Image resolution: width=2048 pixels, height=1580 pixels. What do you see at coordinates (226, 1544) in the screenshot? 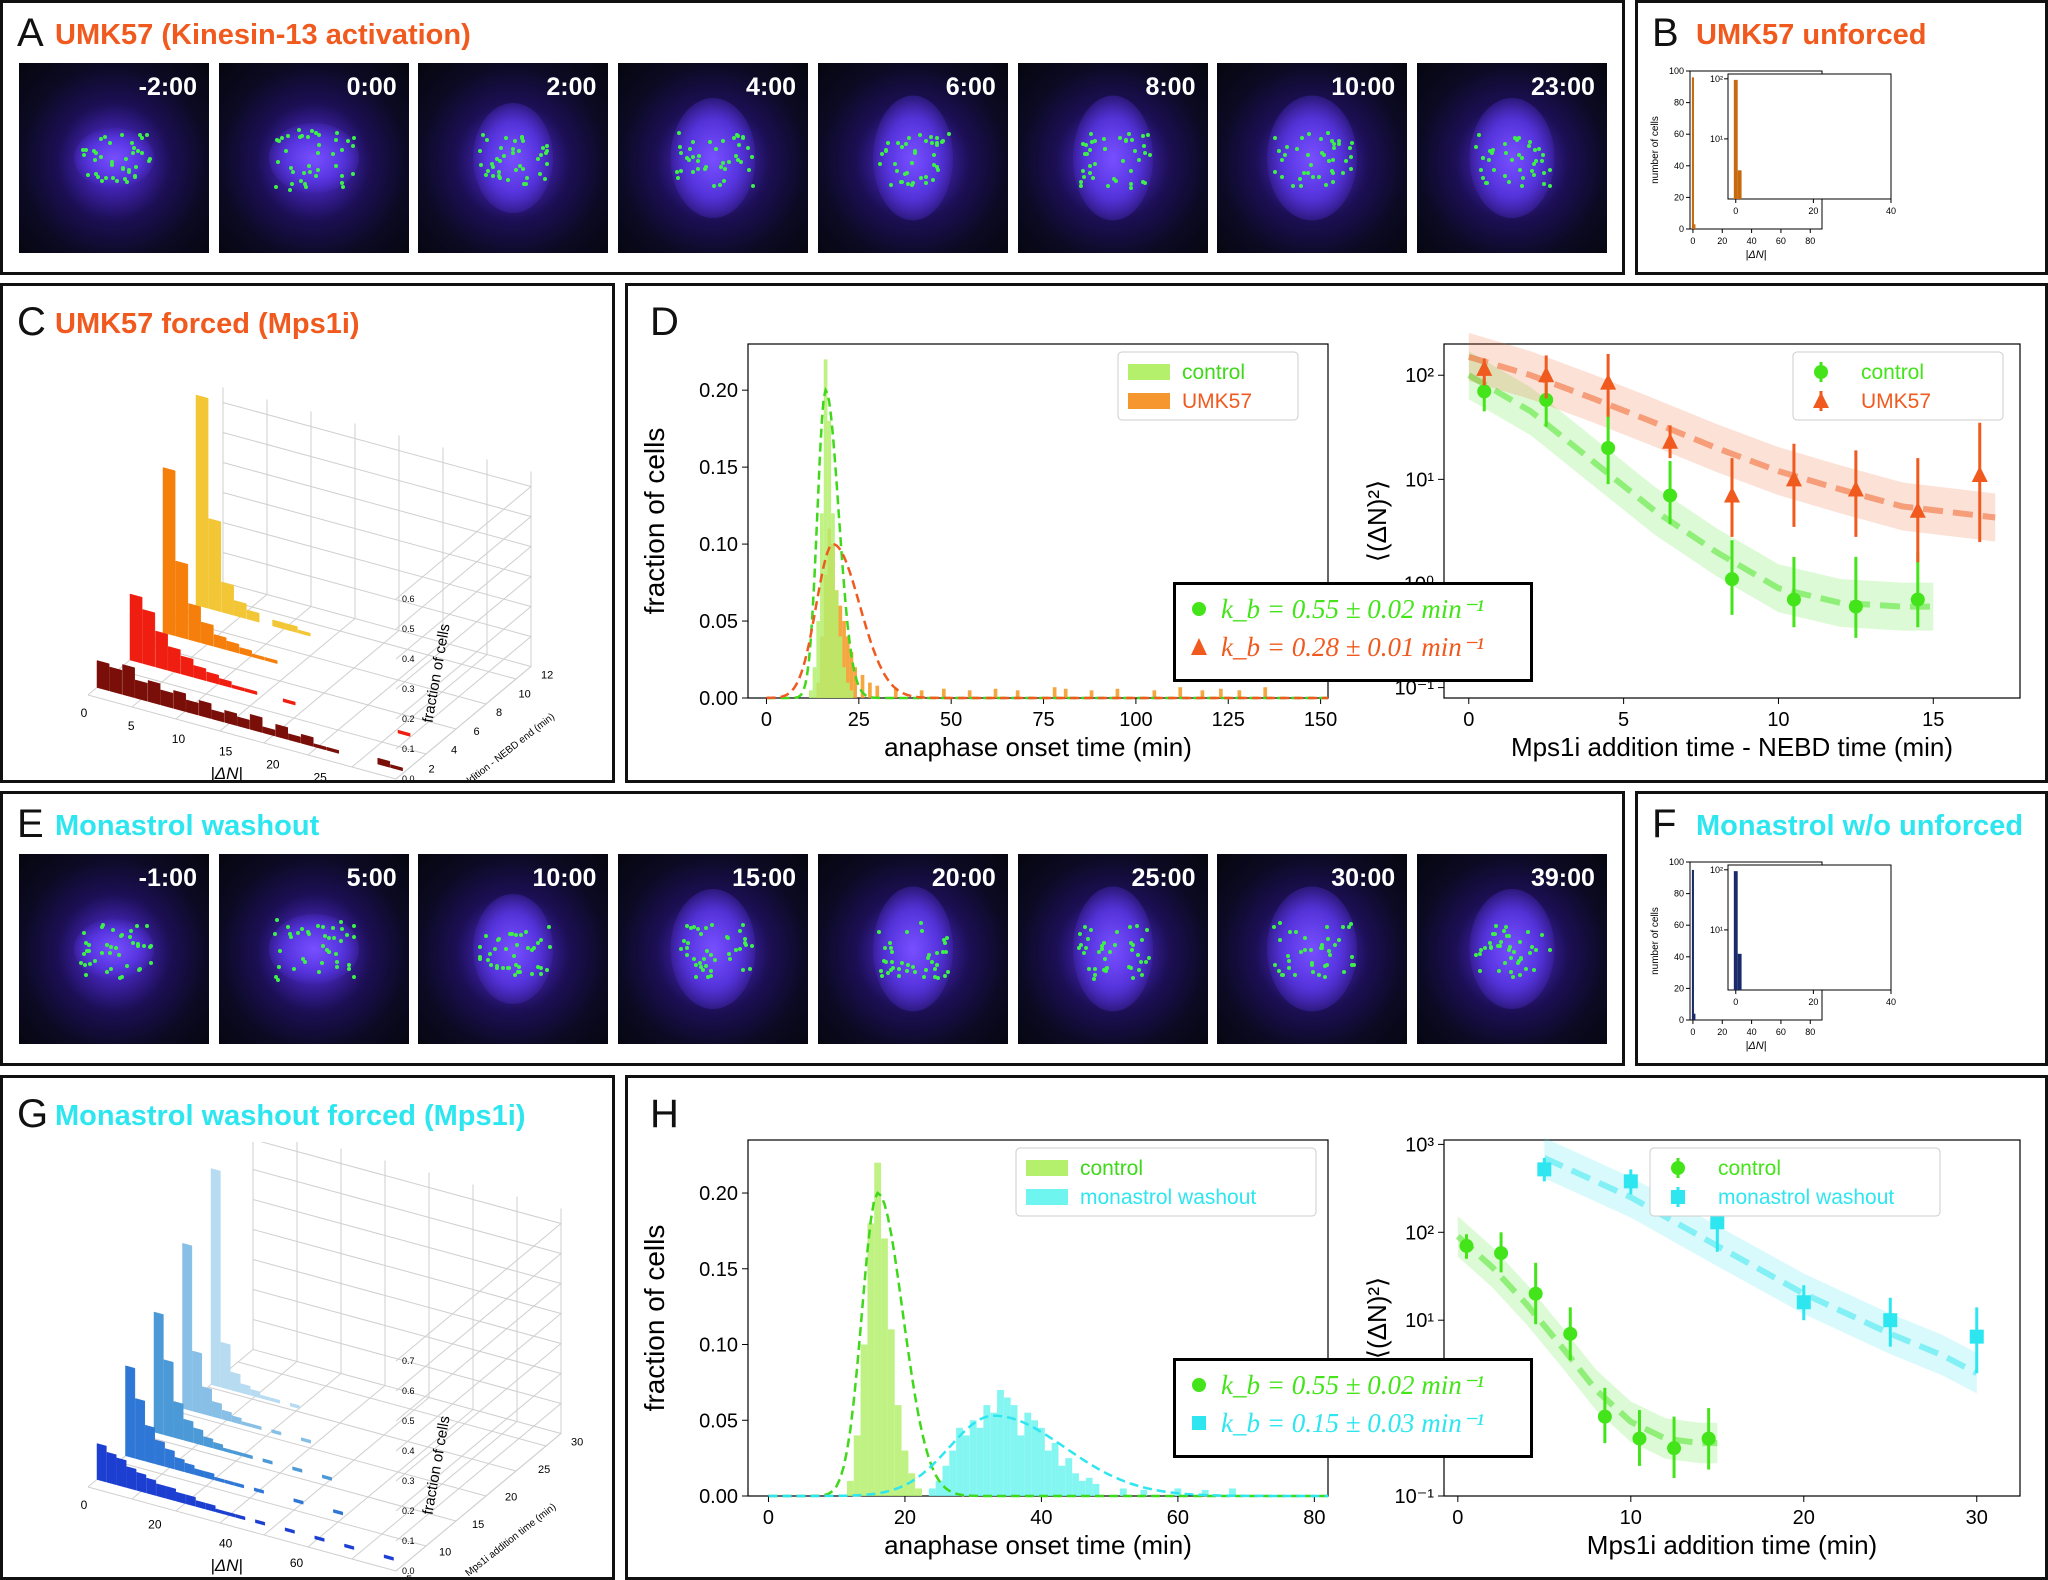
I see `x-tick-label: 40` at bounding box center [226, 1544].